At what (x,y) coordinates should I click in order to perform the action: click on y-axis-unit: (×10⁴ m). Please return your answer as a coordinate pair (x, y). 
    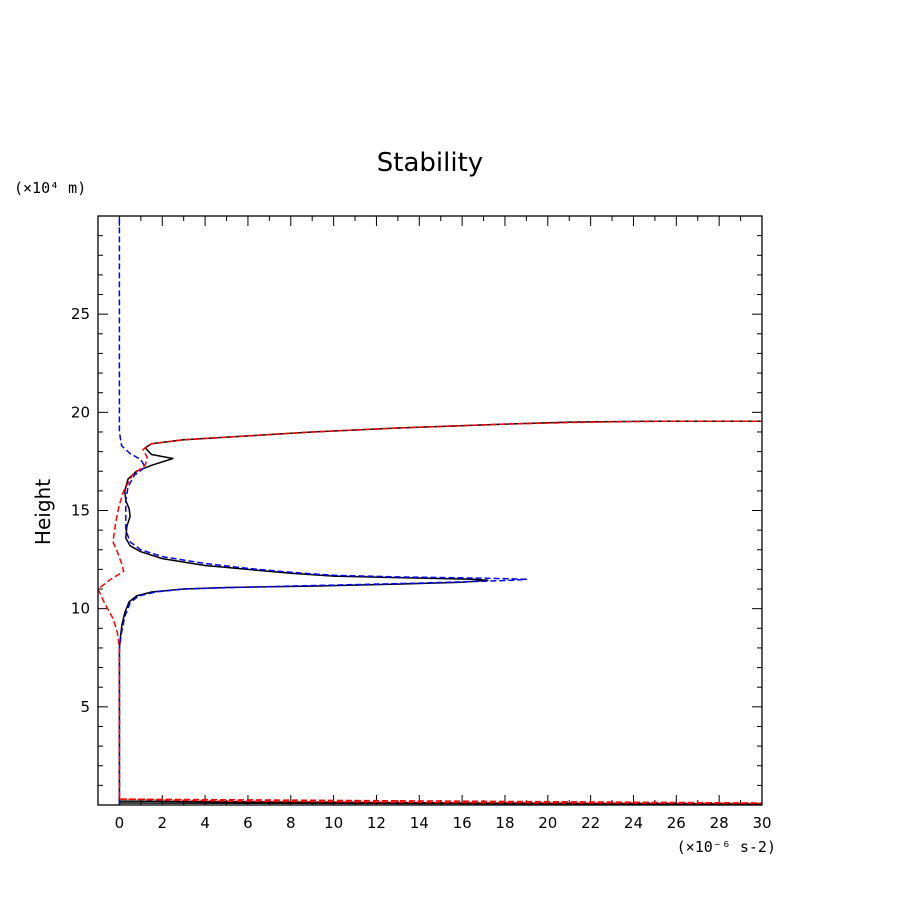
    Looking at the image, I should click on (50, 188).